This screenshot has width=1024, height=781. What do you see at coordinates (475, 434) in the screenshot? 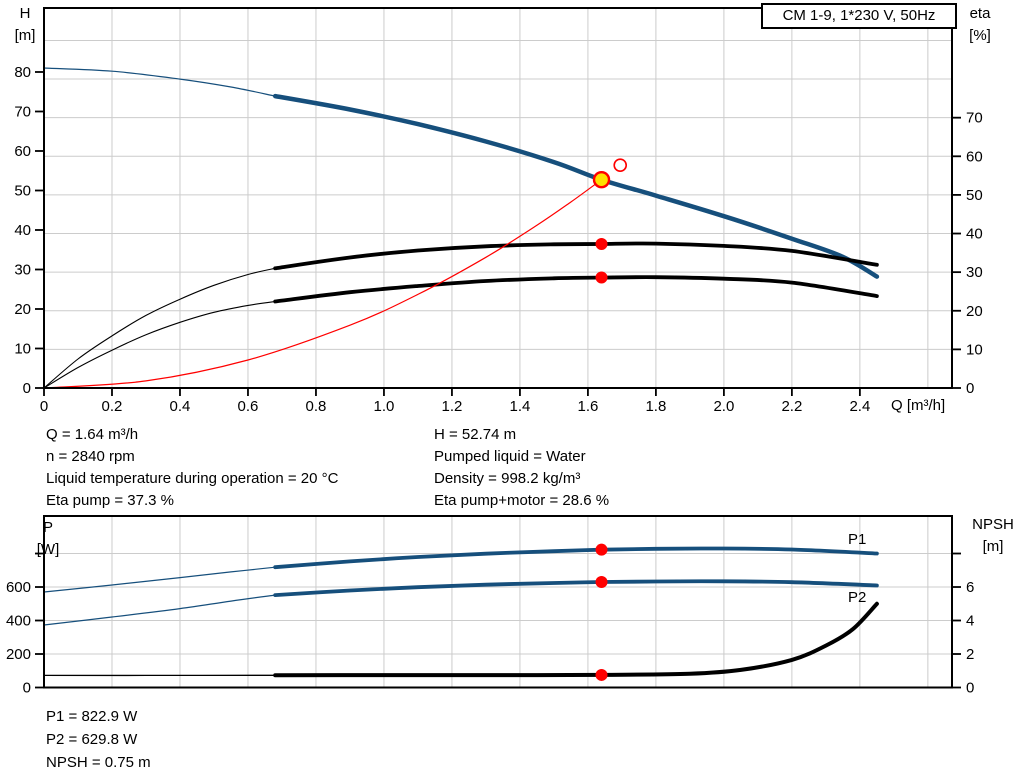
I see `info-h: H = 52.74 m` at bounding box center [475, 434].